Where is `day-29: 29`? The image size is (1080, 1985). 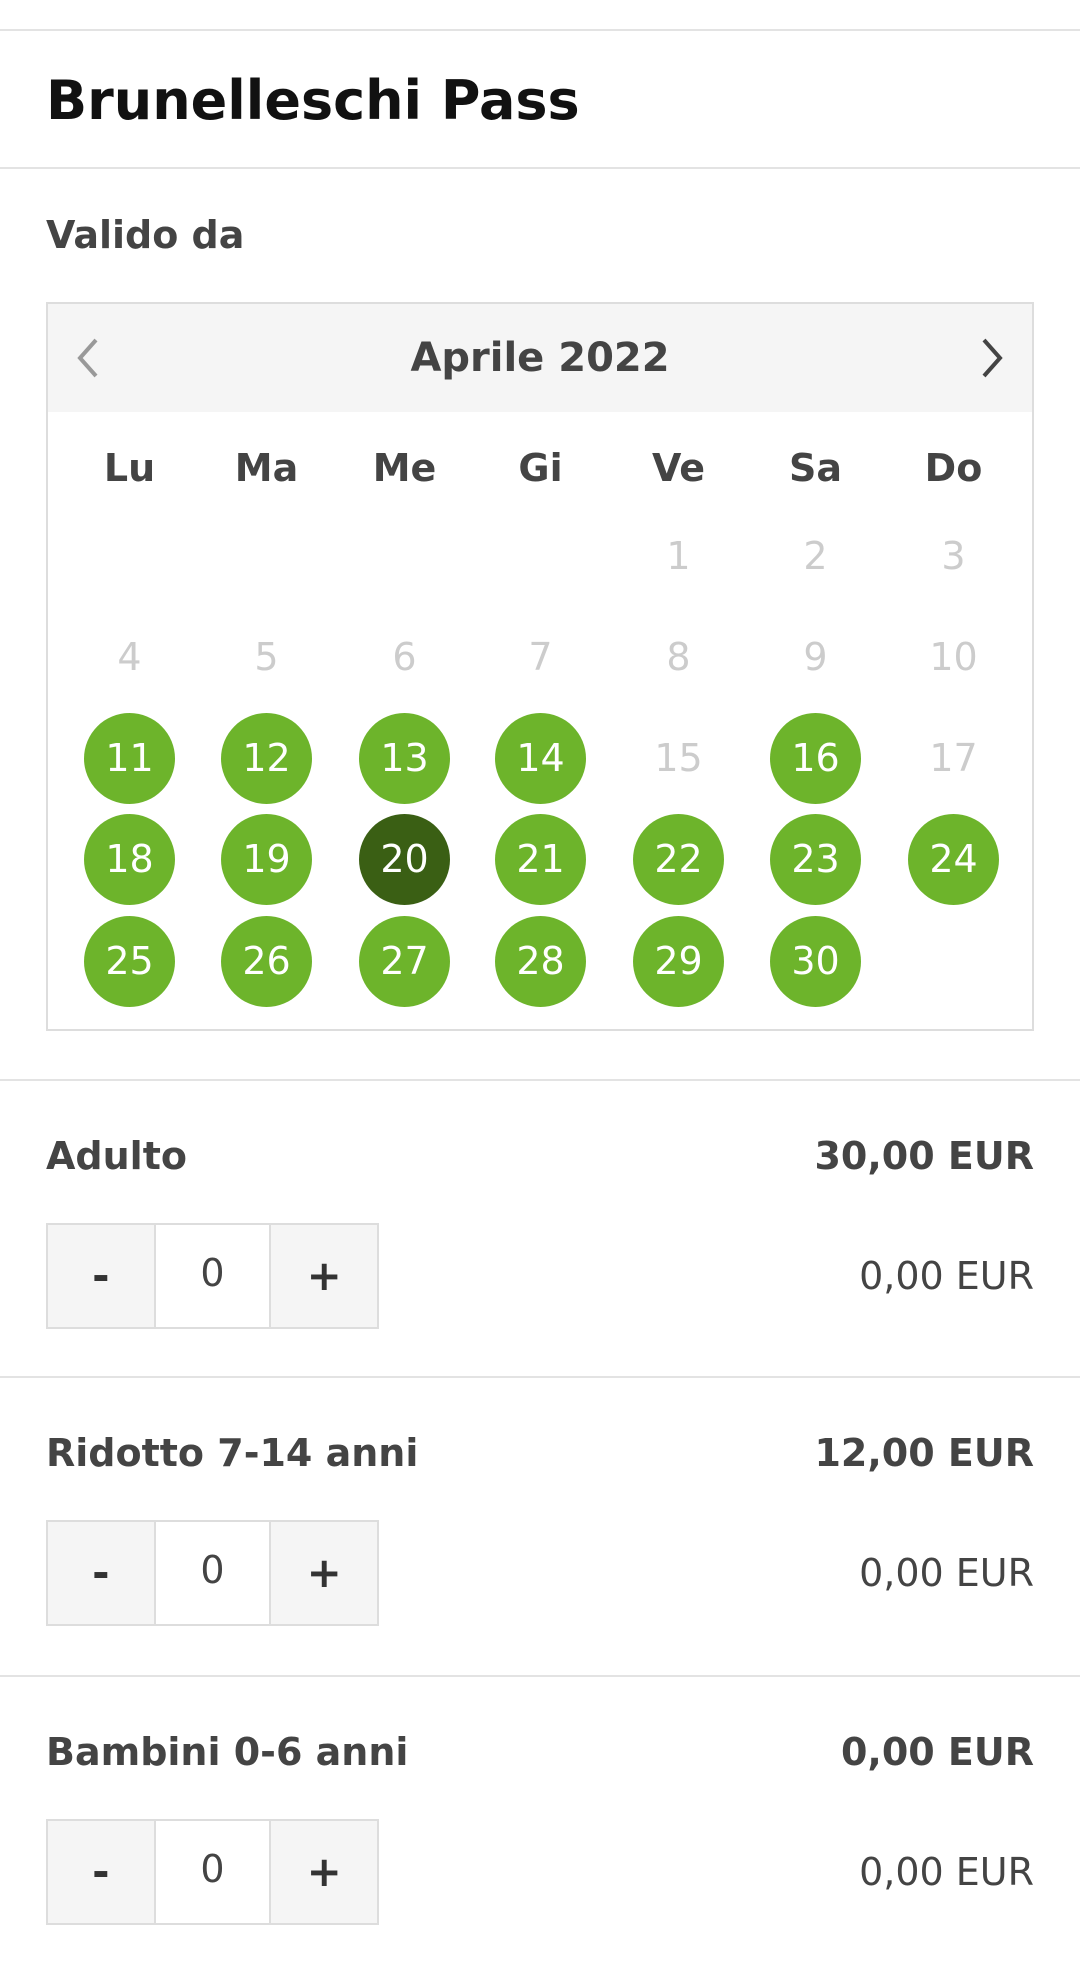
day-29: 29 is located at coordinates (678, 961).